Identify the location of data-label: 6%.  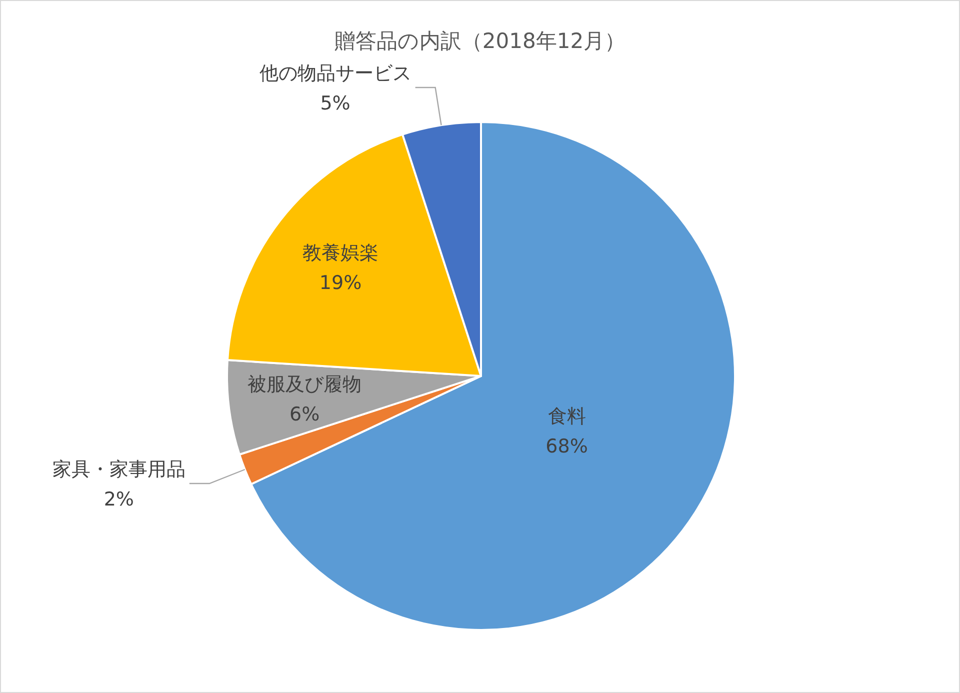
(305, 414).